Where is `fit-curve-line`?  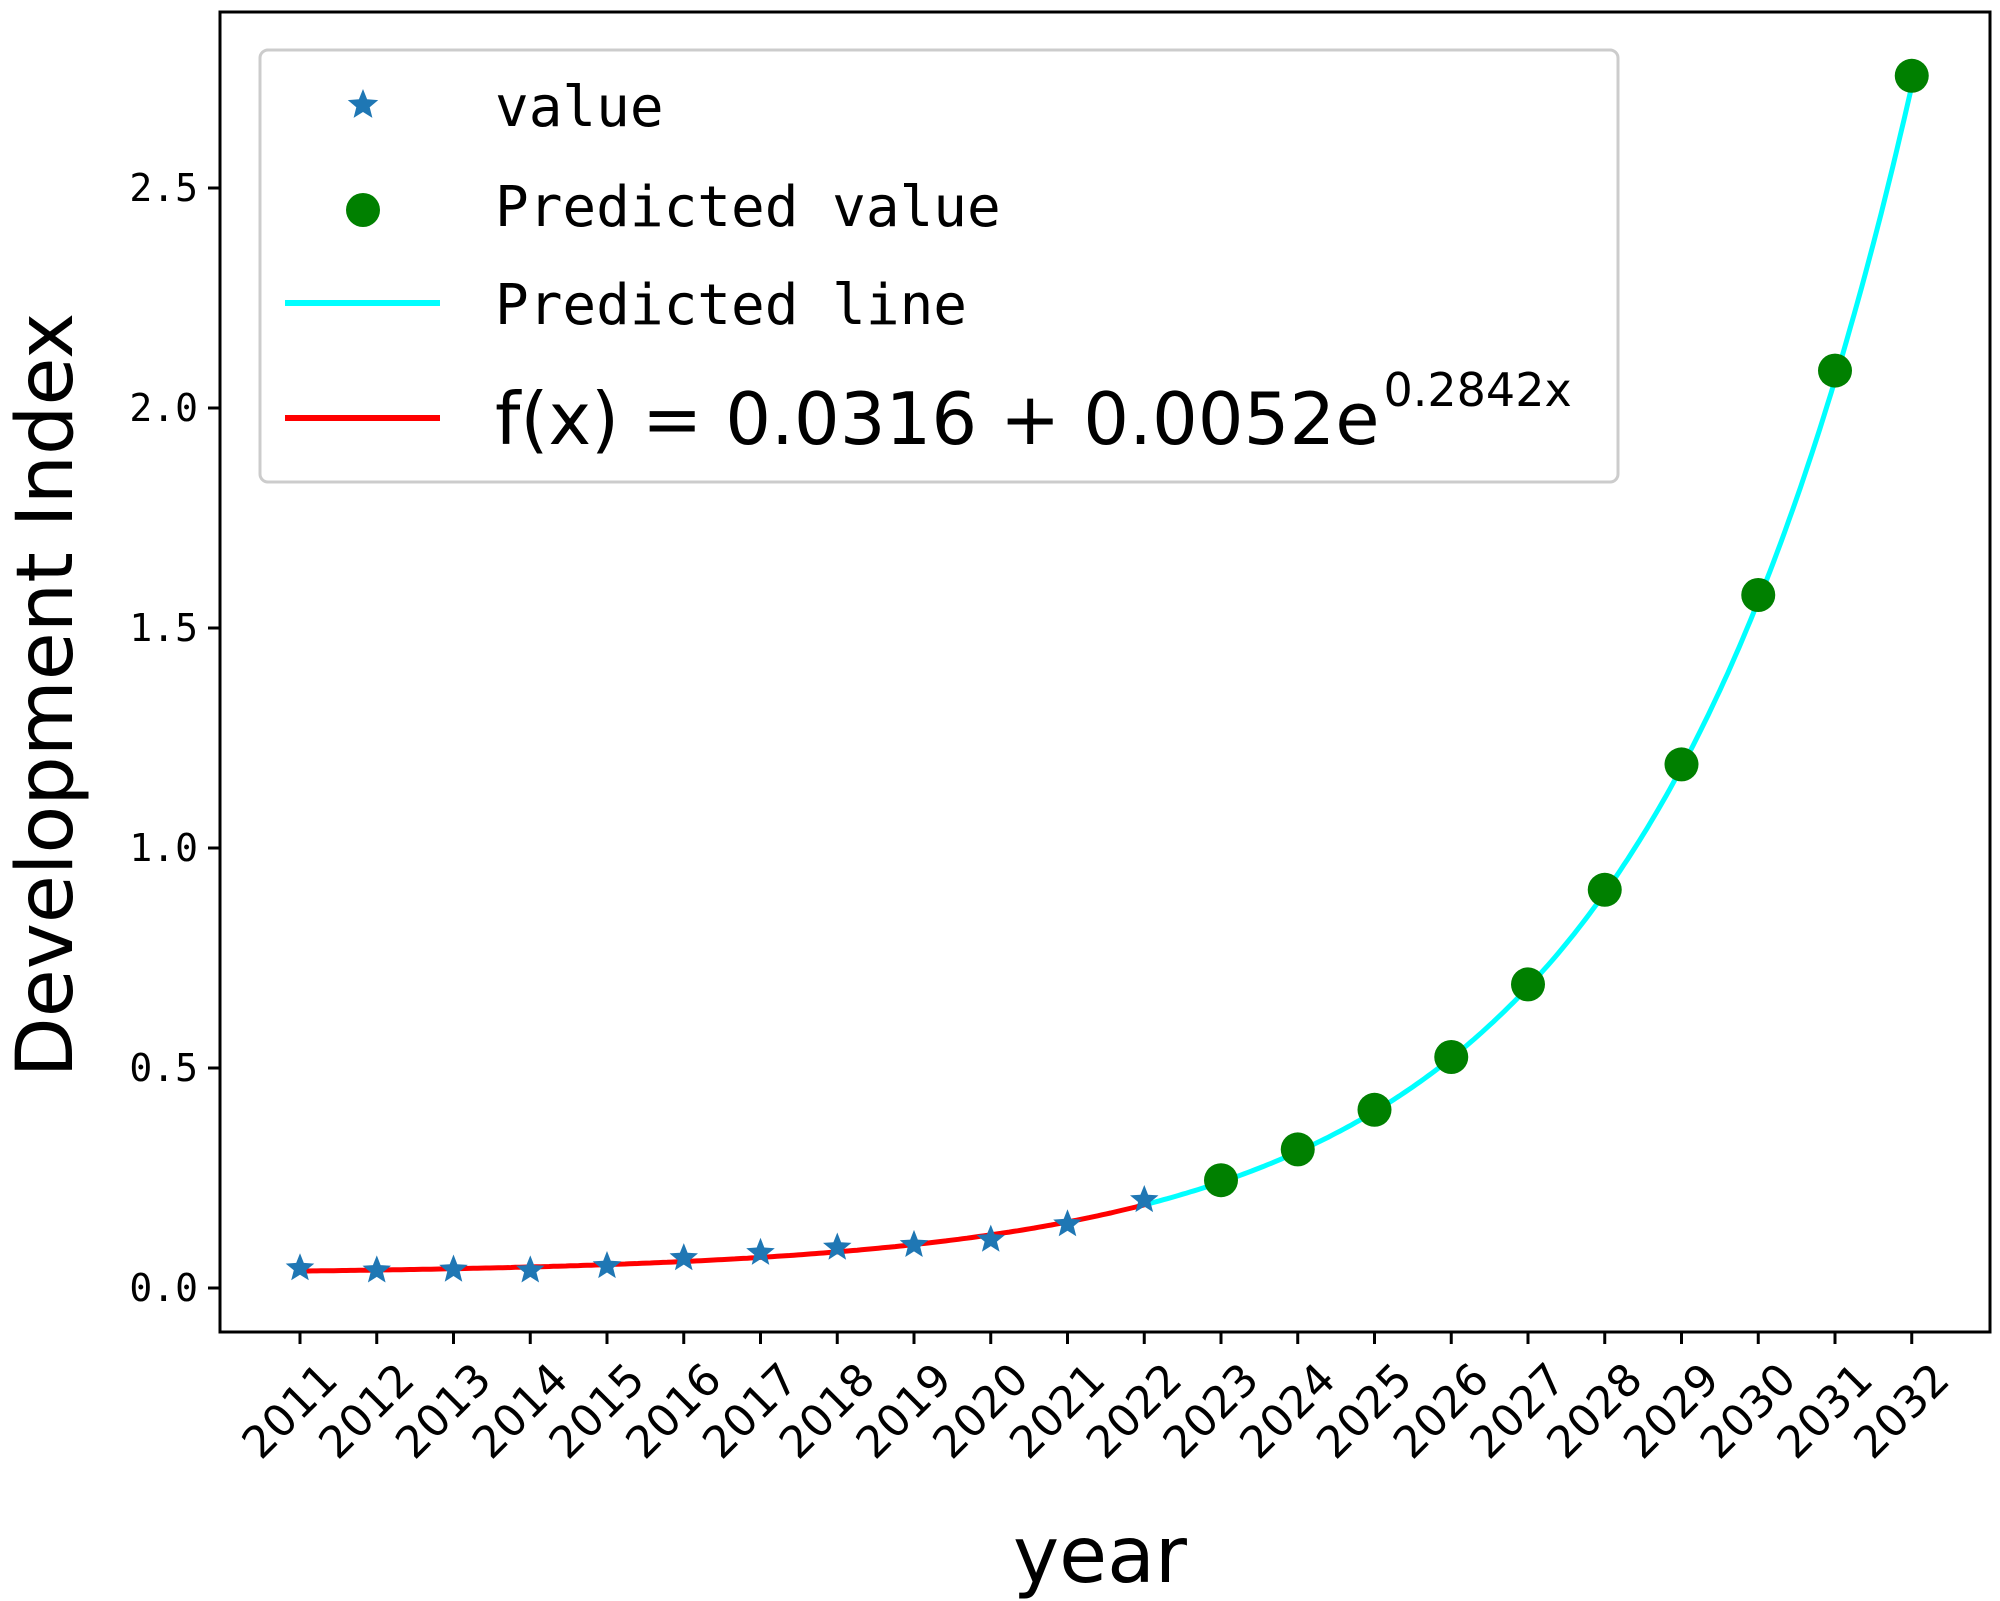 fit-curve-line is located at coordinates (722, 1238).